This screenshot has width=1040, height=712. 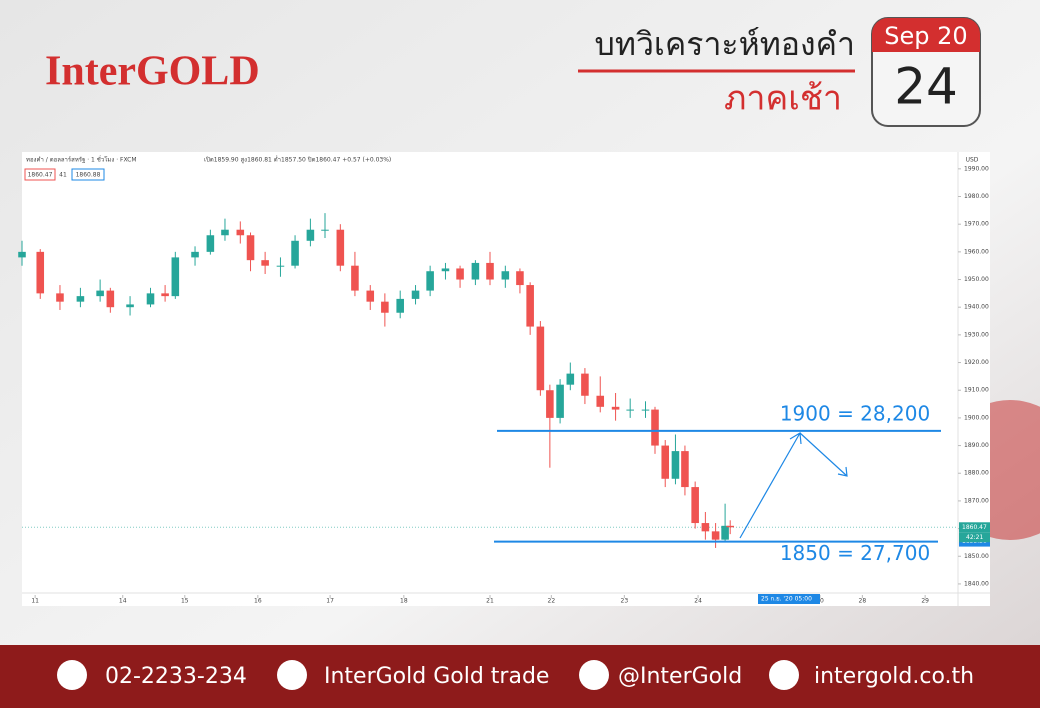 I want to click on x-tick-label: 22, so click(x=552, y=601).